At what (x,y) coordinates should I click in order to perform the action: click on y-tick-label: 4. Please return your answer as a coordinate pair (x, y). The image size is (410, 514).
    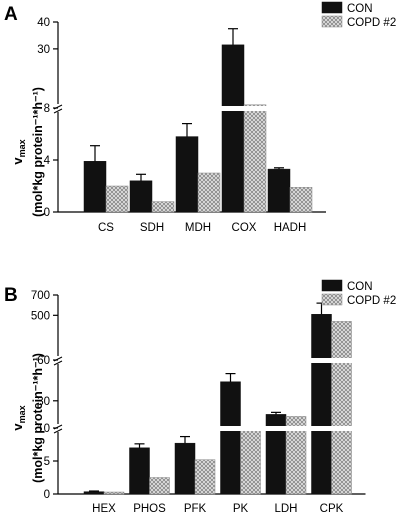
    Looking at the image, I should click on (47, 161).